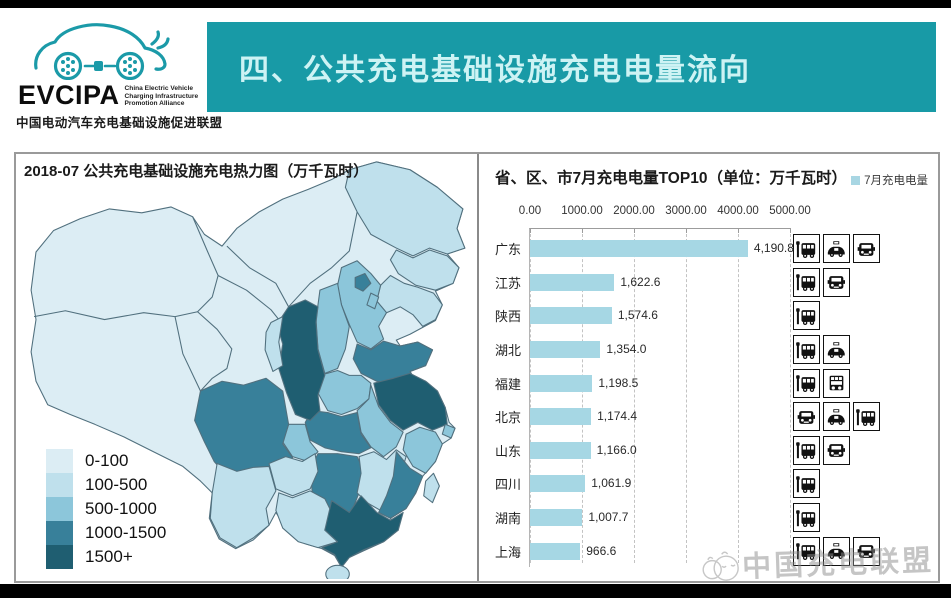 The height and width of the screenshot is (598, 951). I want to click on legend-range-label: 0-100, so click(107, 460).